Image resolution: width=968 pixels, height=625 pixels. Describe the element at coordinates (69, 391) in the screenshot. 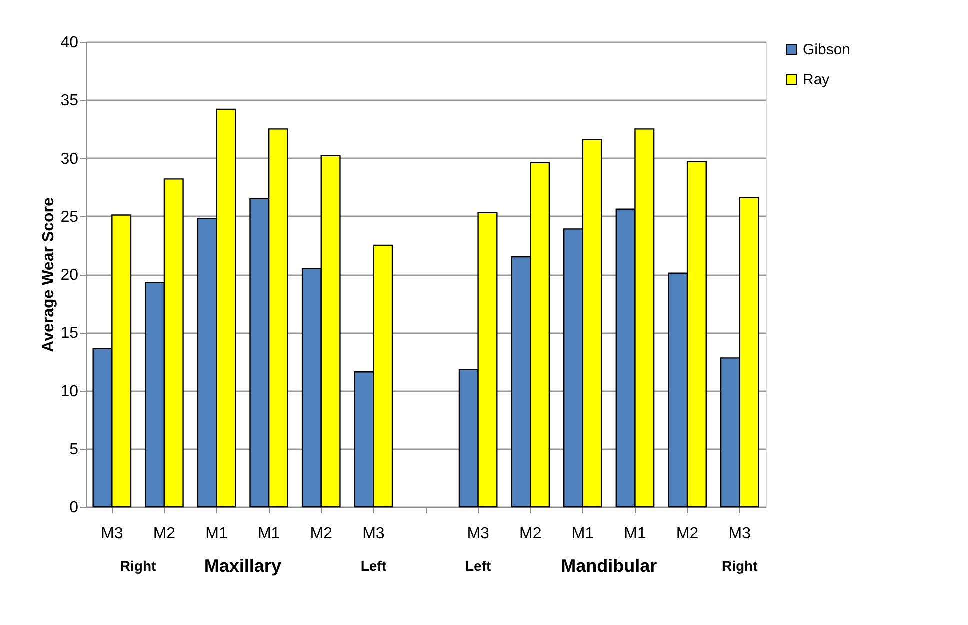

I see `y-tick-label: 10` at that location.